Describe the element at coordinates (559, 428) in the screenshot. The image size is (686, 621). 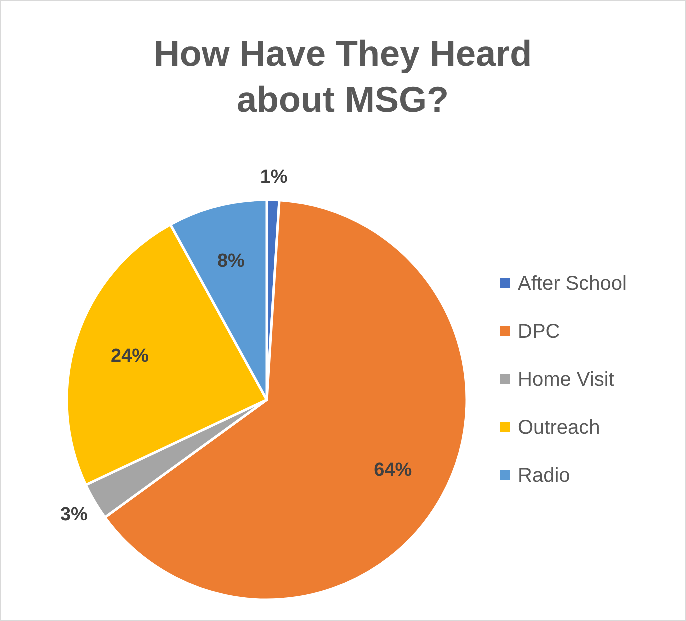
I see `legend-label: Outreach` at that location.